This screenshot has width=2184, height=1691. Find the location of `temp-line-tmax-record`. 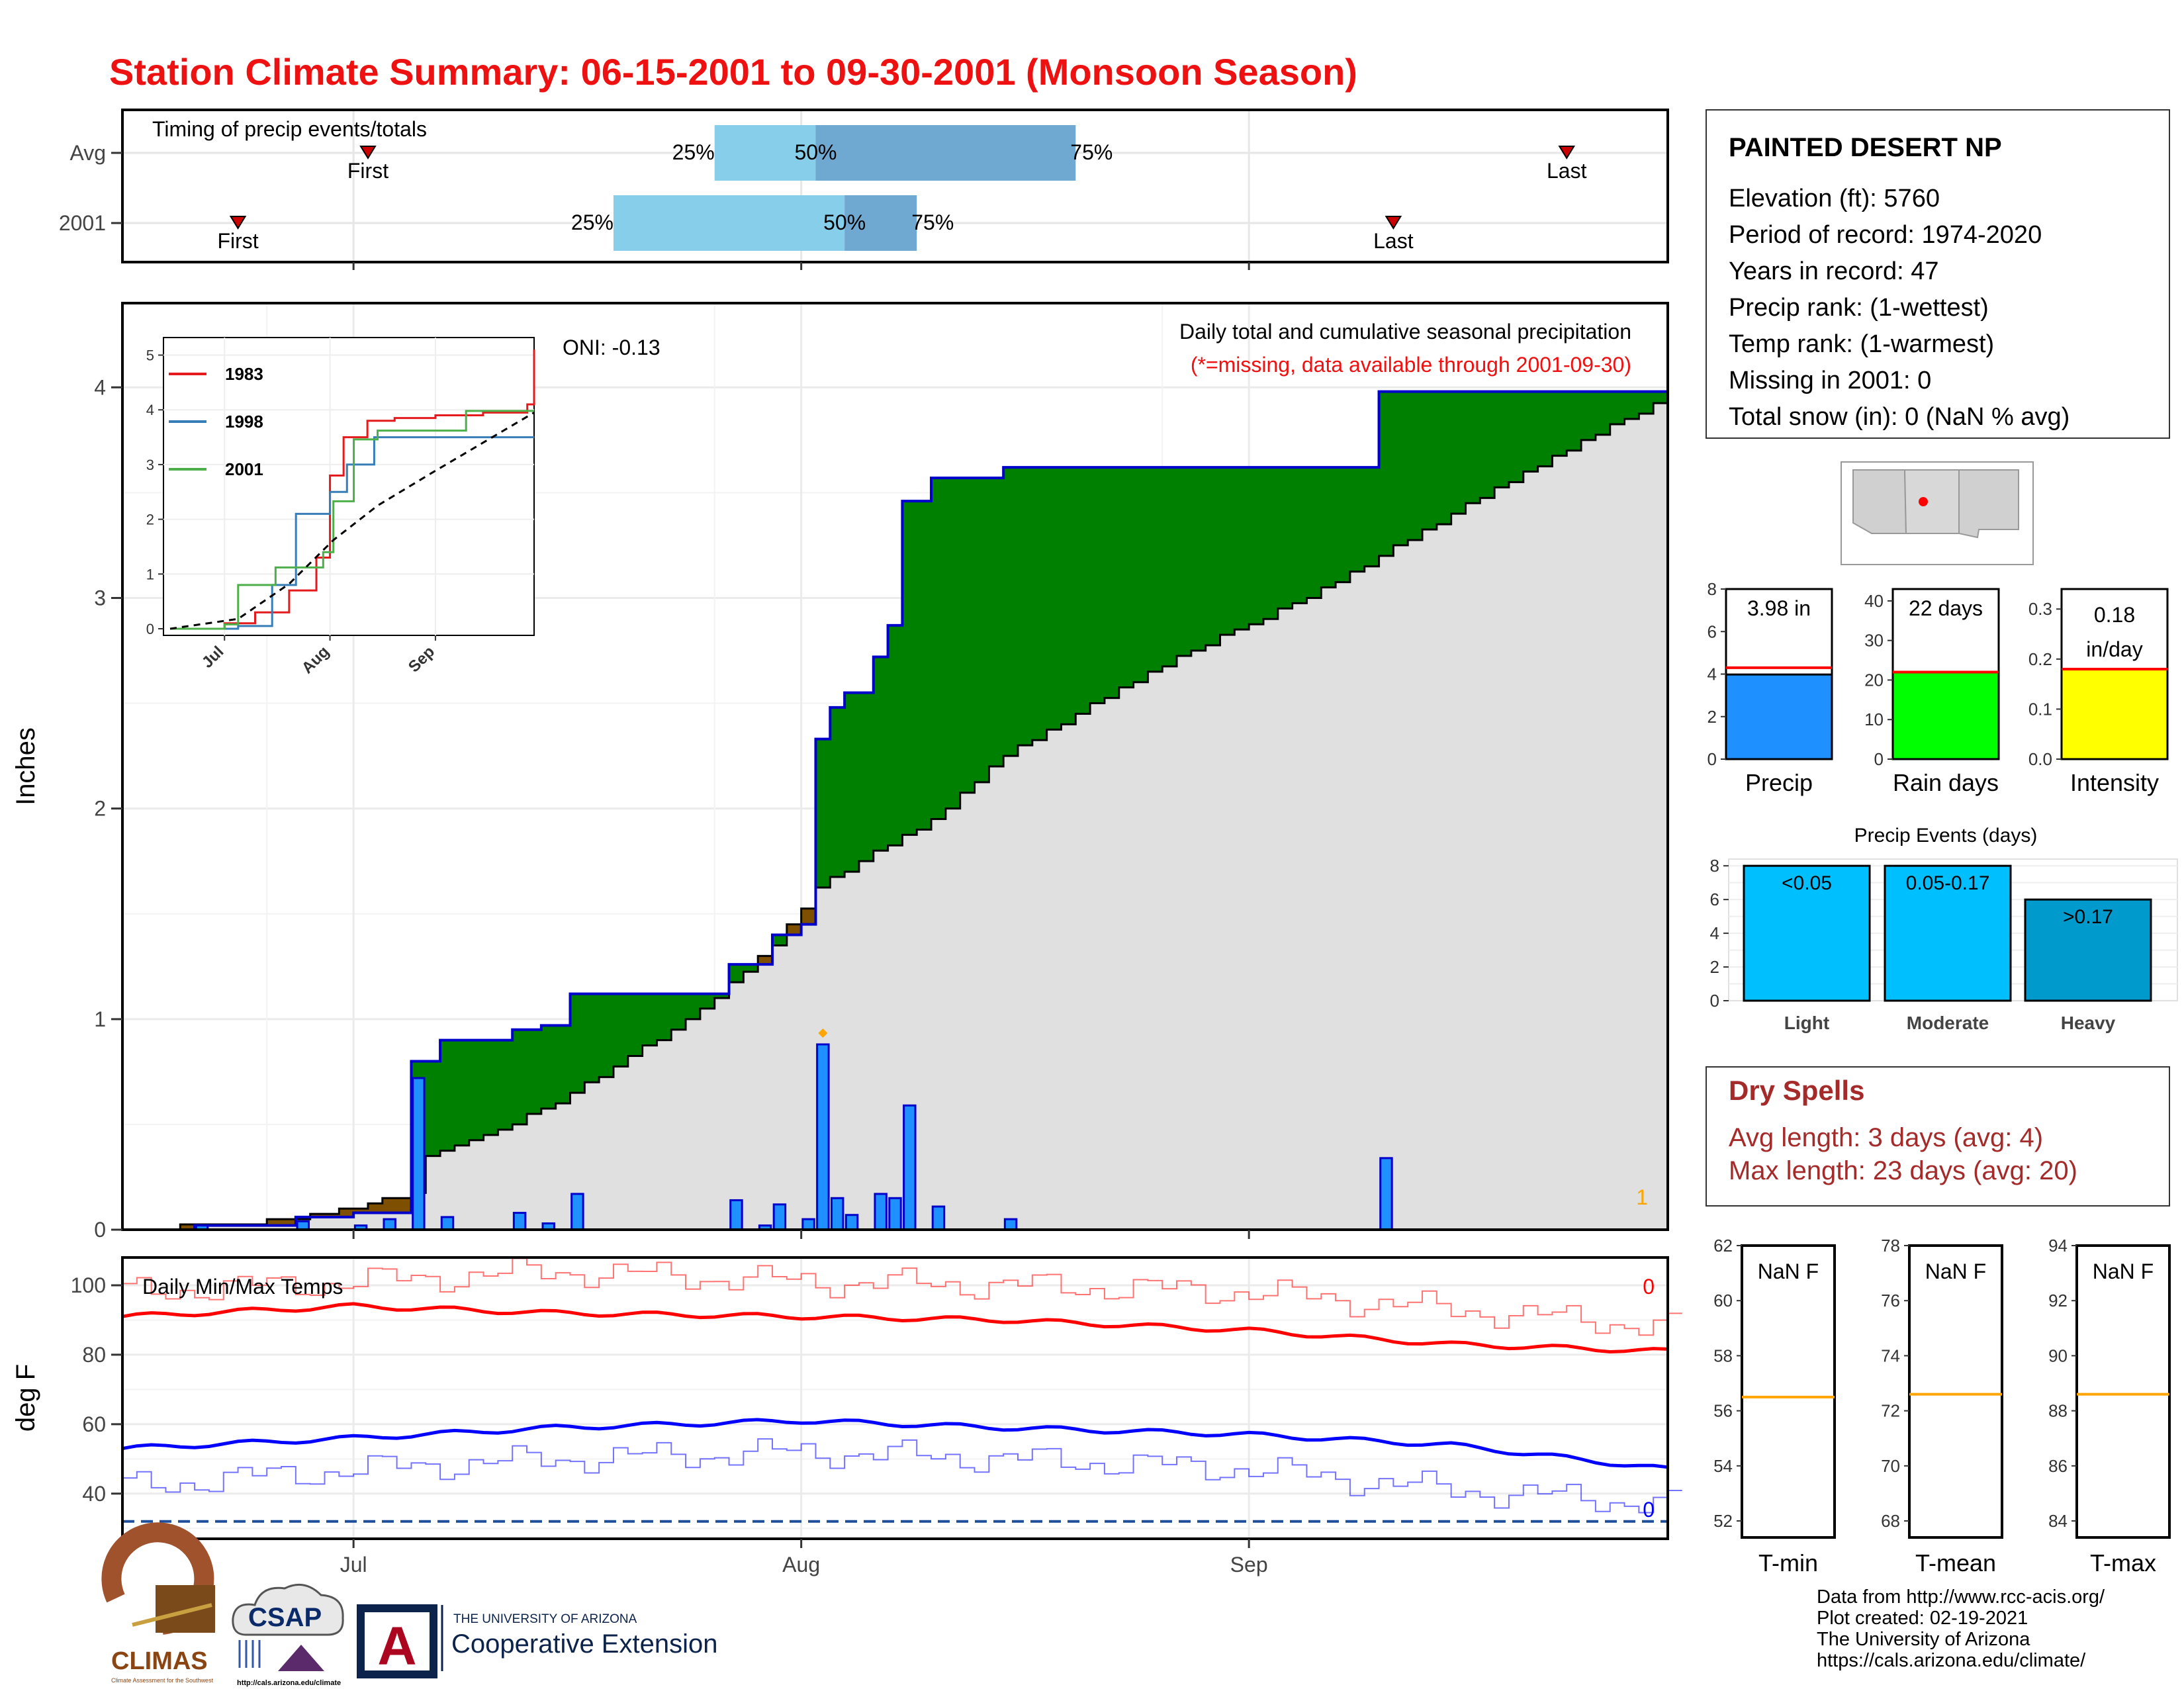

temp-line-tmax-record is located at coordinates (902, 1296).